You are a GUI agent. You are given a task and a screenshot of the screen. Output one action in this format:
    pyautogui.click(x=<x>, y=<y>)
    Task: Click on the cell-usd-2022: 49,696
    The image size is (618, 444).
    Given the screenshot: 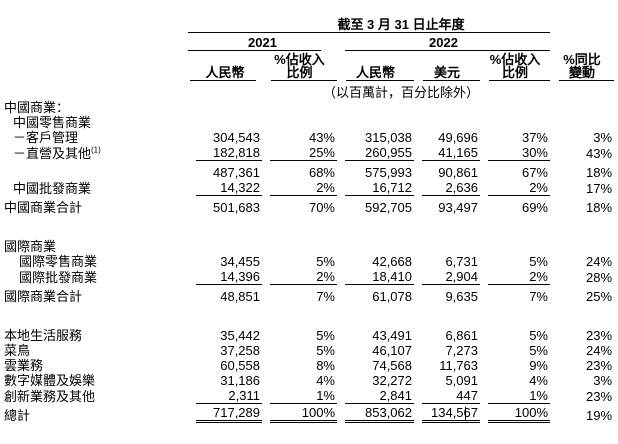 What is the action you would take?
    pyautogui.click(x=458, y=137)
    